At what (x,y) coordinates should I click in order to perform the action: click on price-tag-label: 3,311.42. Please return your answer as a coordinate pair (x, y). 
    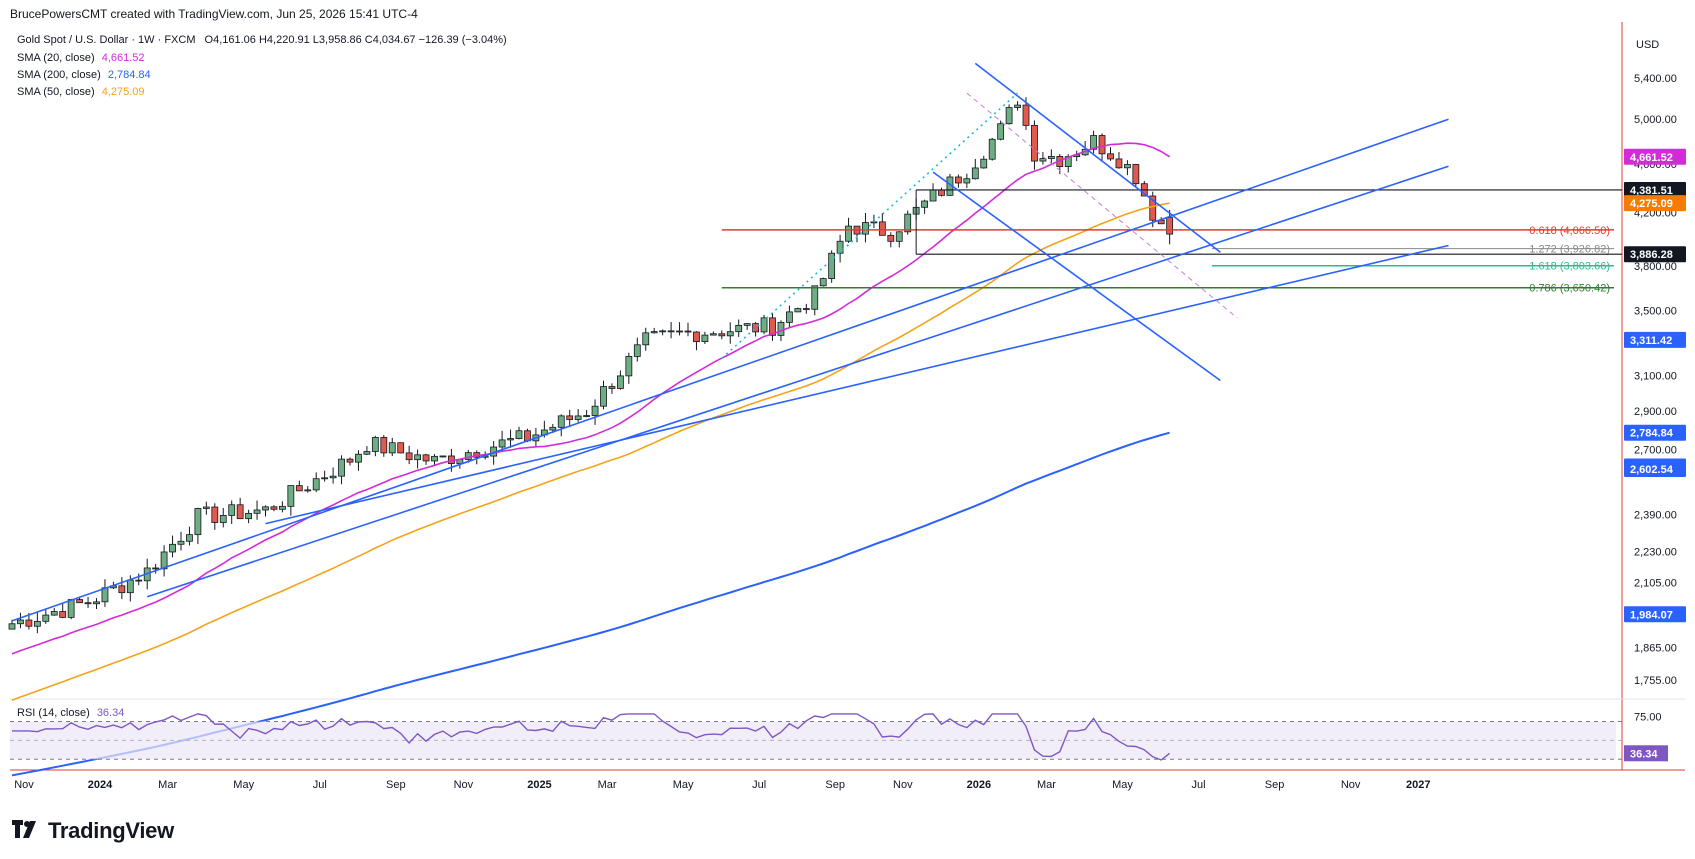
    Looking at the image, I should click on (1651, 341).